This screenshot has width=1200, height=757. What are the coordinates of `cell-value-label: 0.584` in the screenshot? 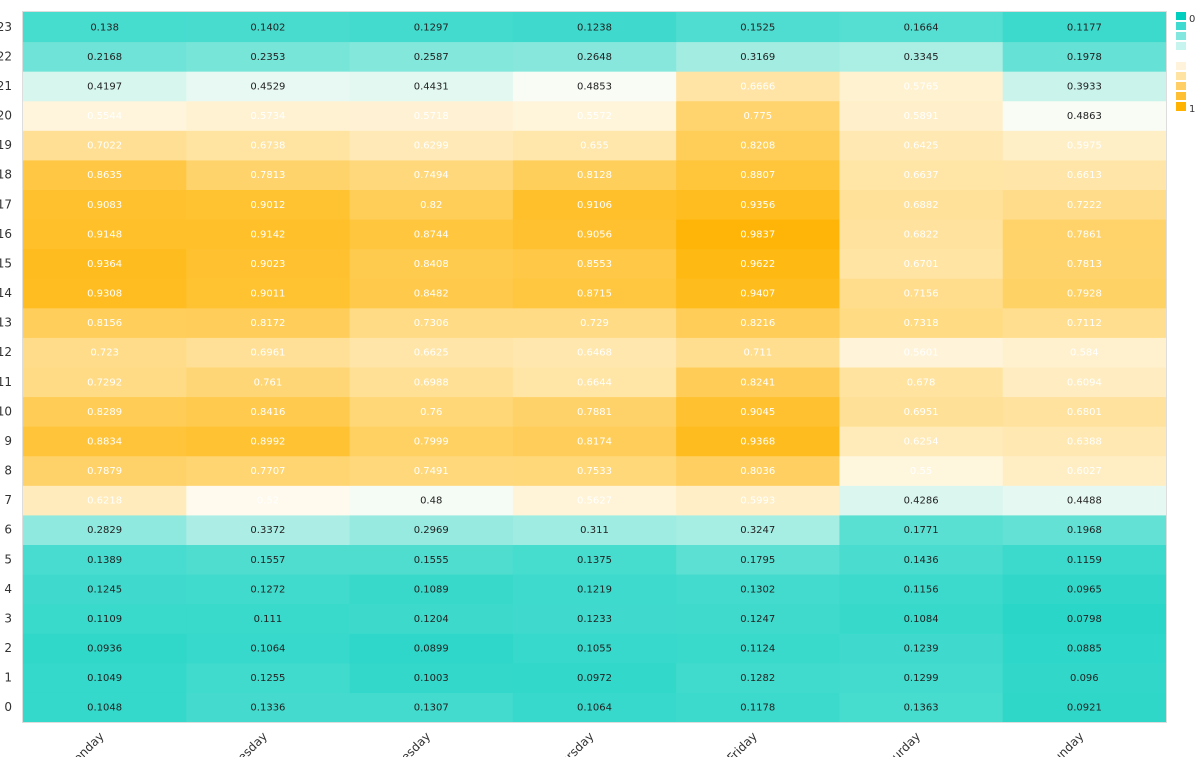 It's located at (1084, 353).